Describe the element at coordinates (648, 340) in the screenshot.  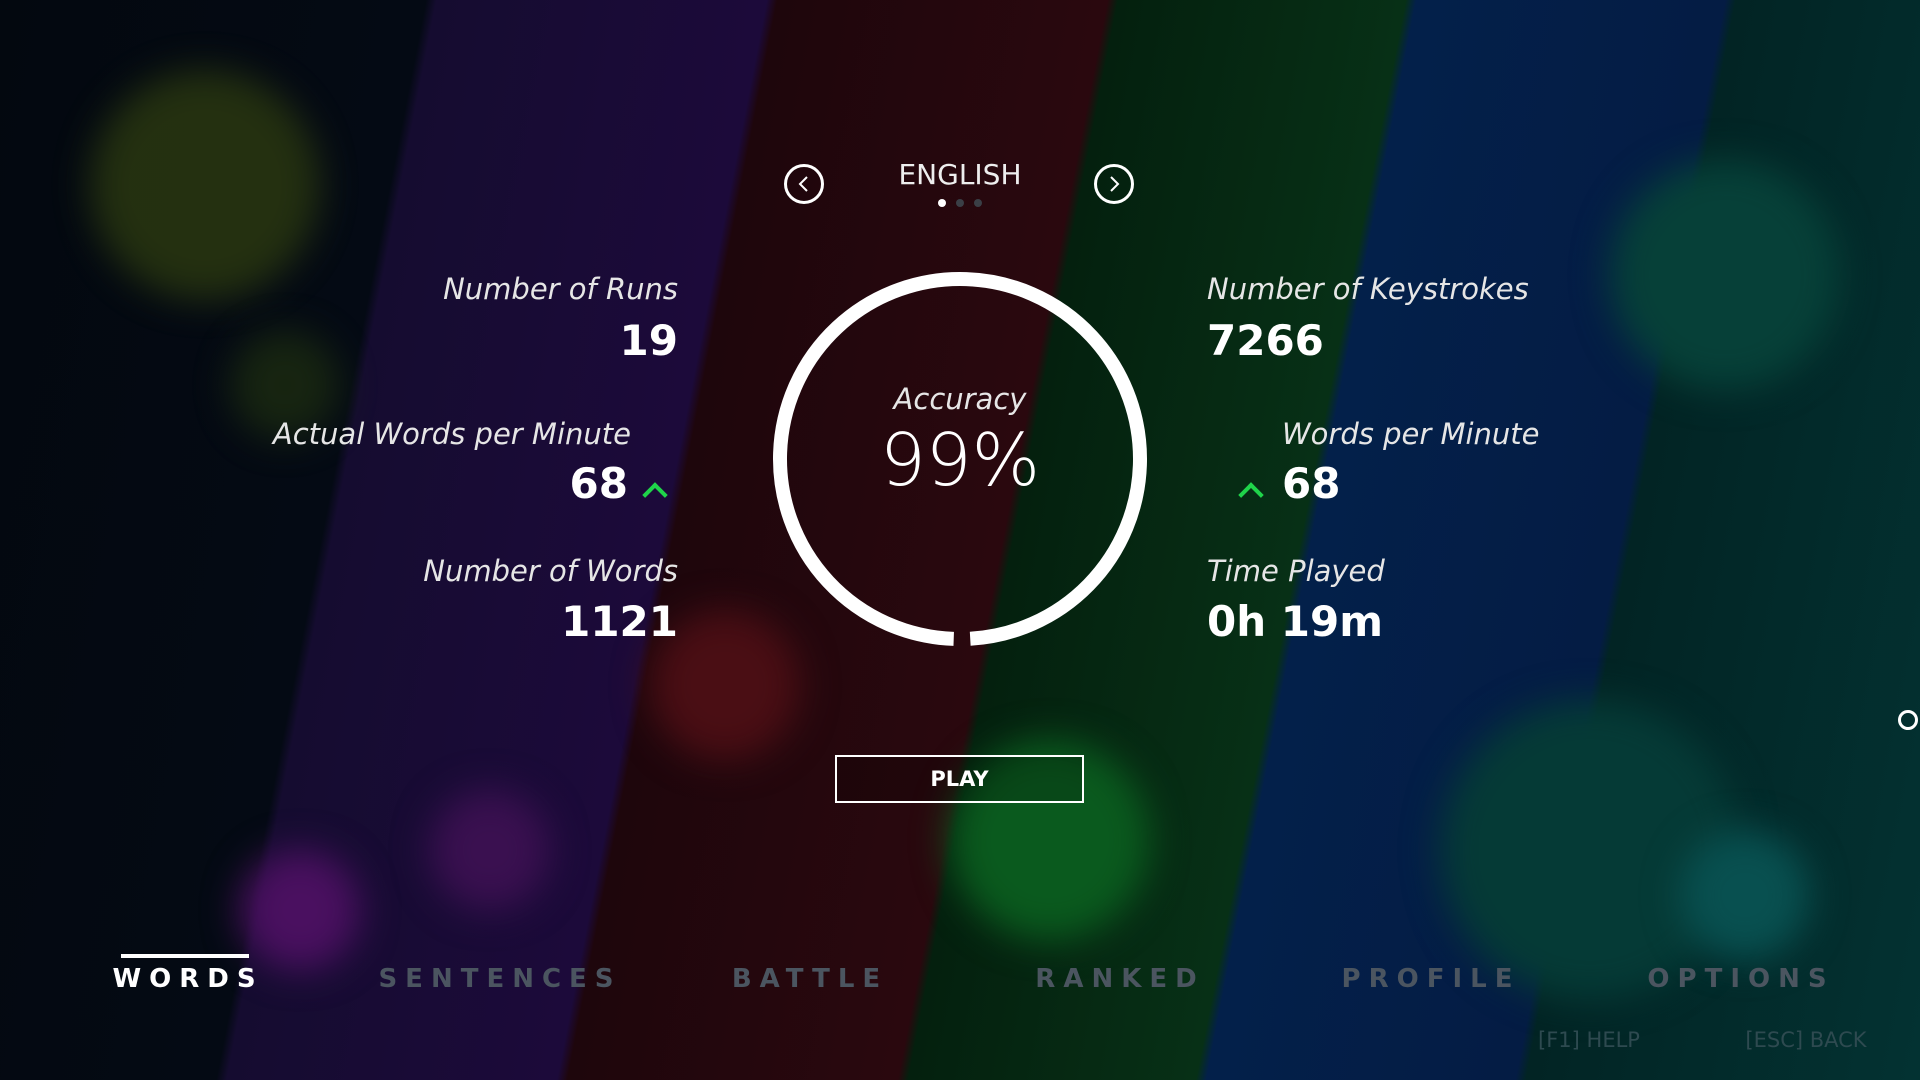
I see `runs-value: 19` at that location.